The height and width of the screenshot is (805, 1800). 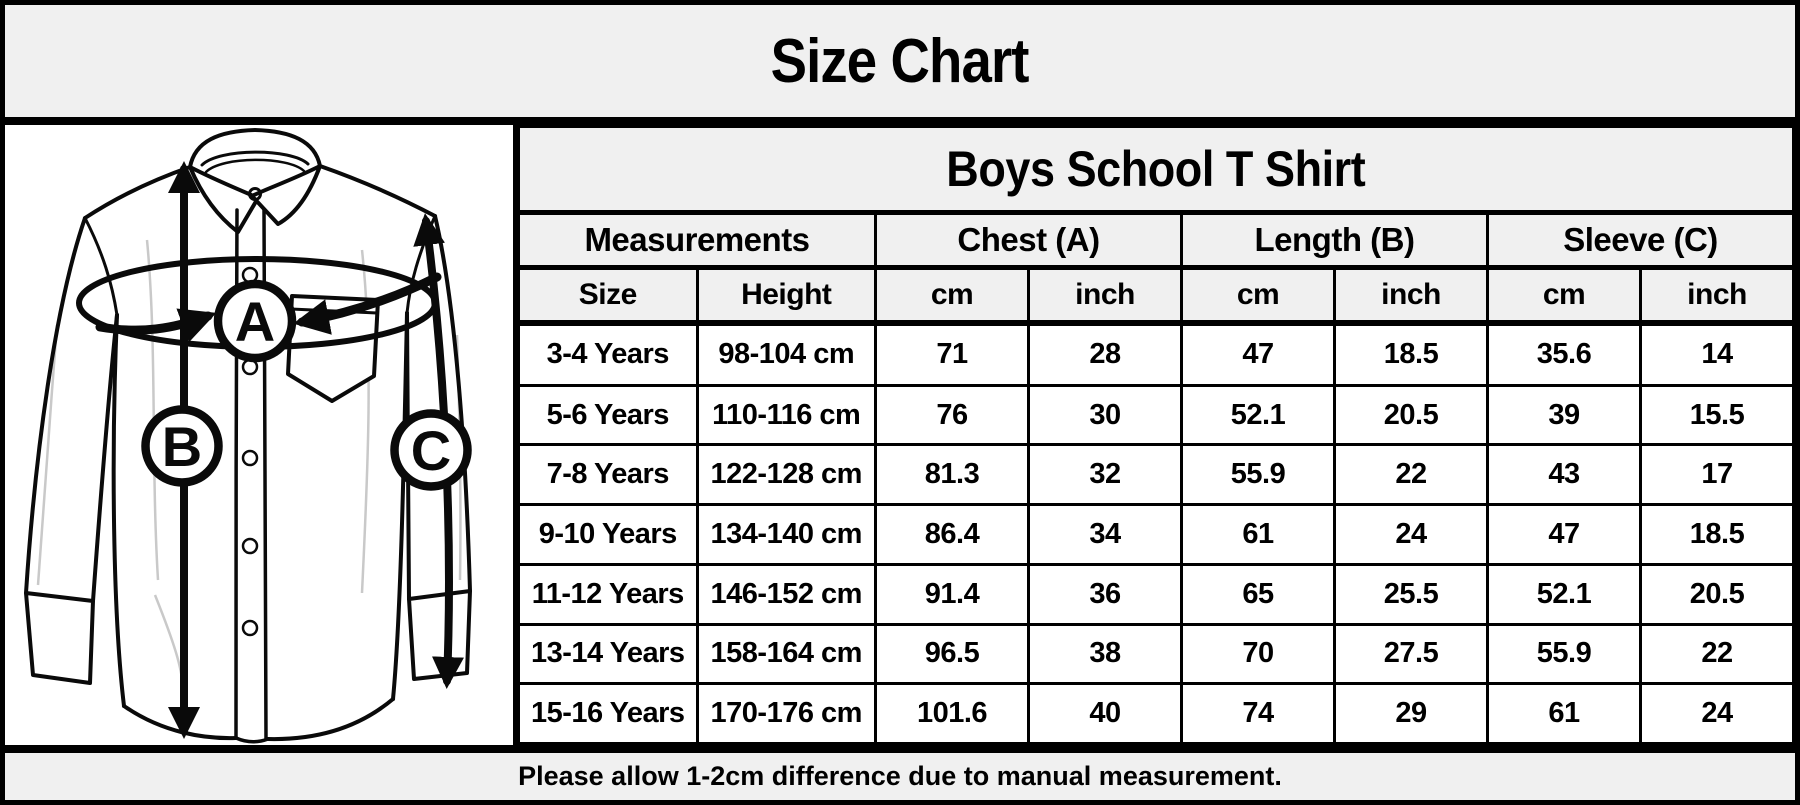 What do you see at coordinates (786, 296) in the screenshot?
I see `col-header-height: Height` at bounding box center [786, 296].